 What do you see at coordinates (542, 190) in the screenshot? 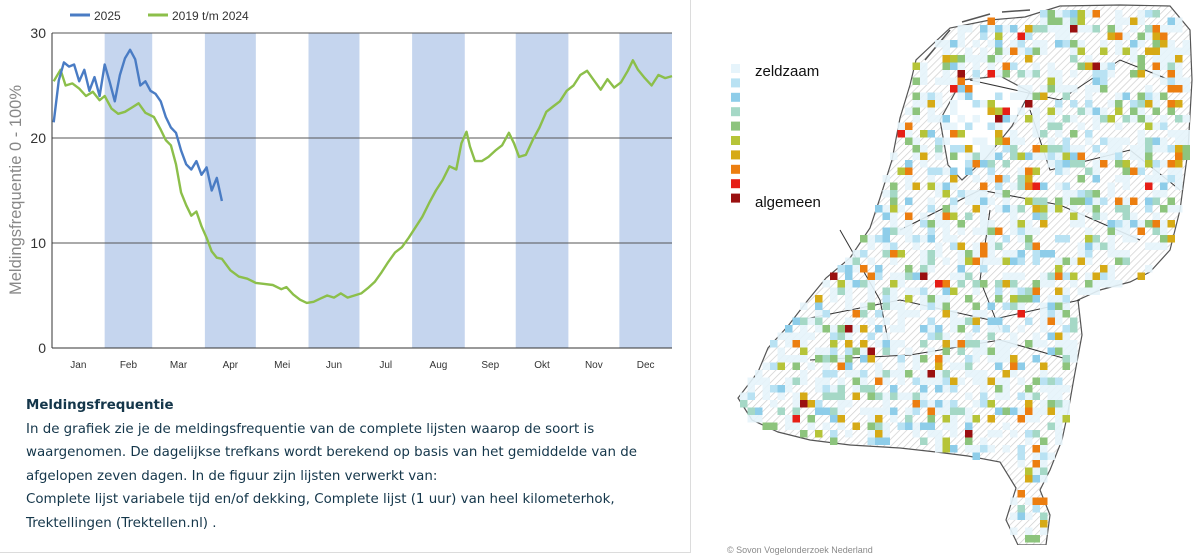
I see `month-band-okt` at bounding box center [542, 190].